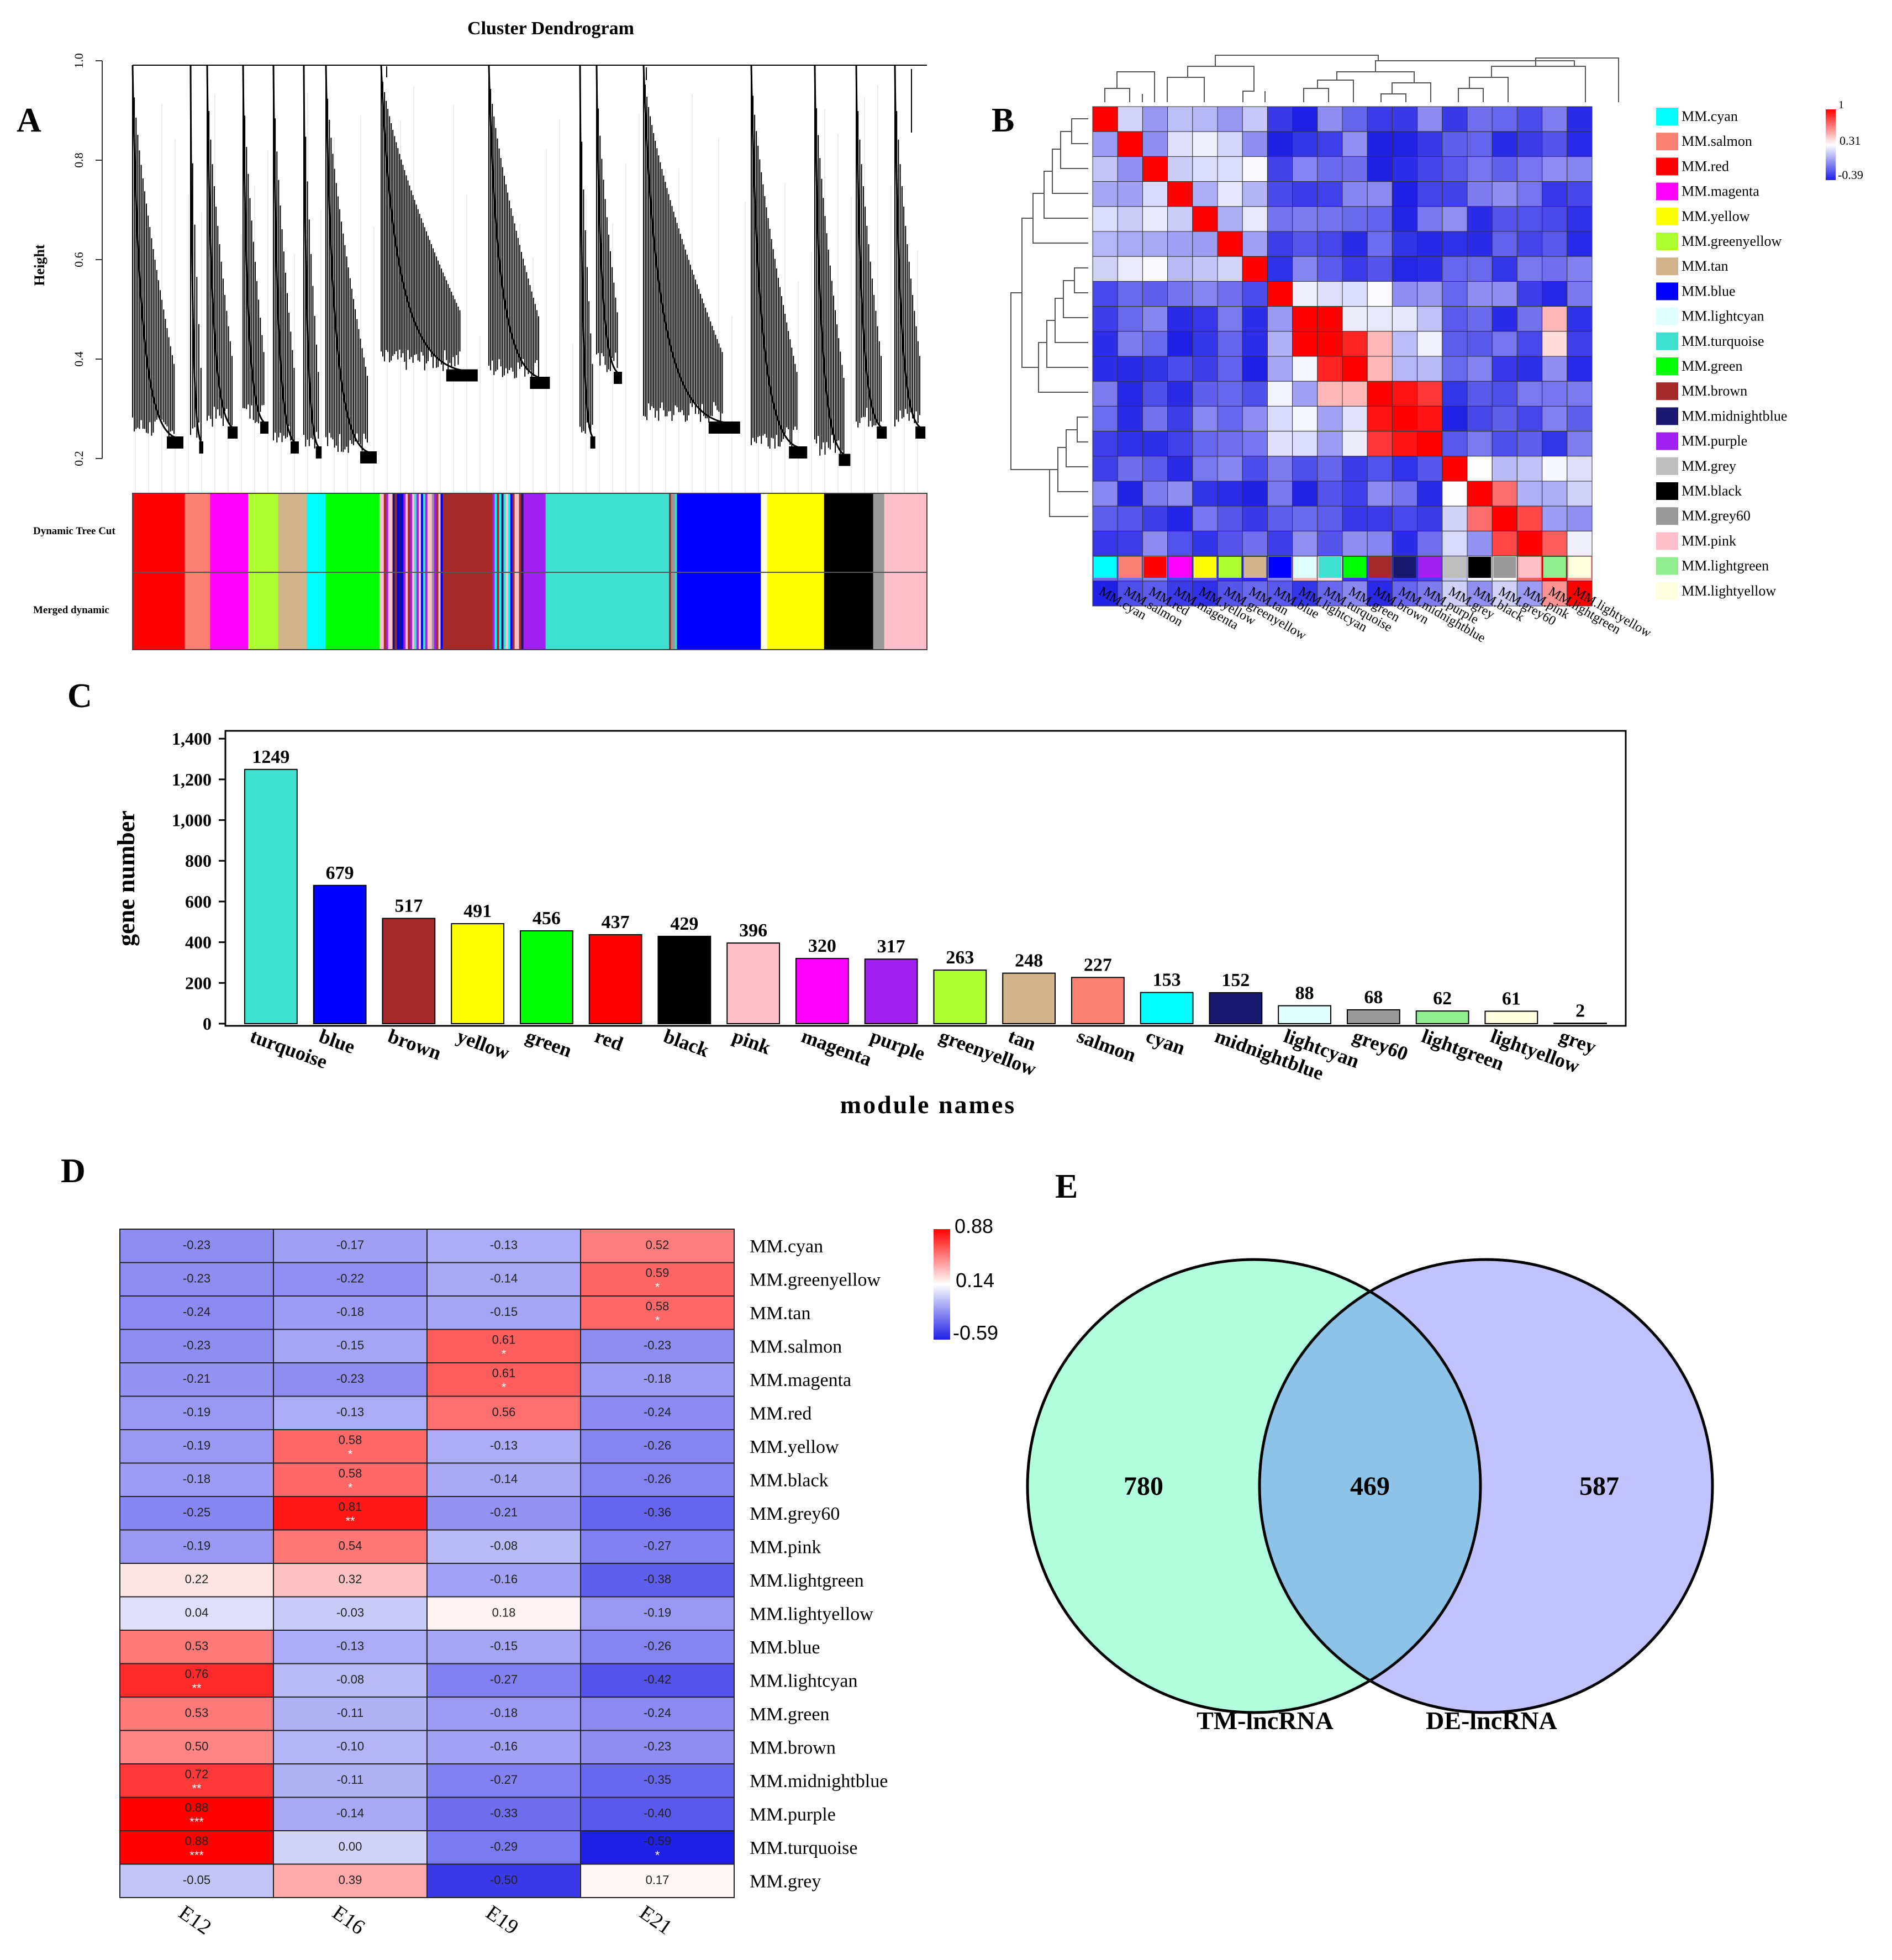 The height and width of the screenshot is (1960, 1892). Describe the element at coordinates (350, 1646) in the screenshot. I see `trait-correlation-value: -0.13` at that location.